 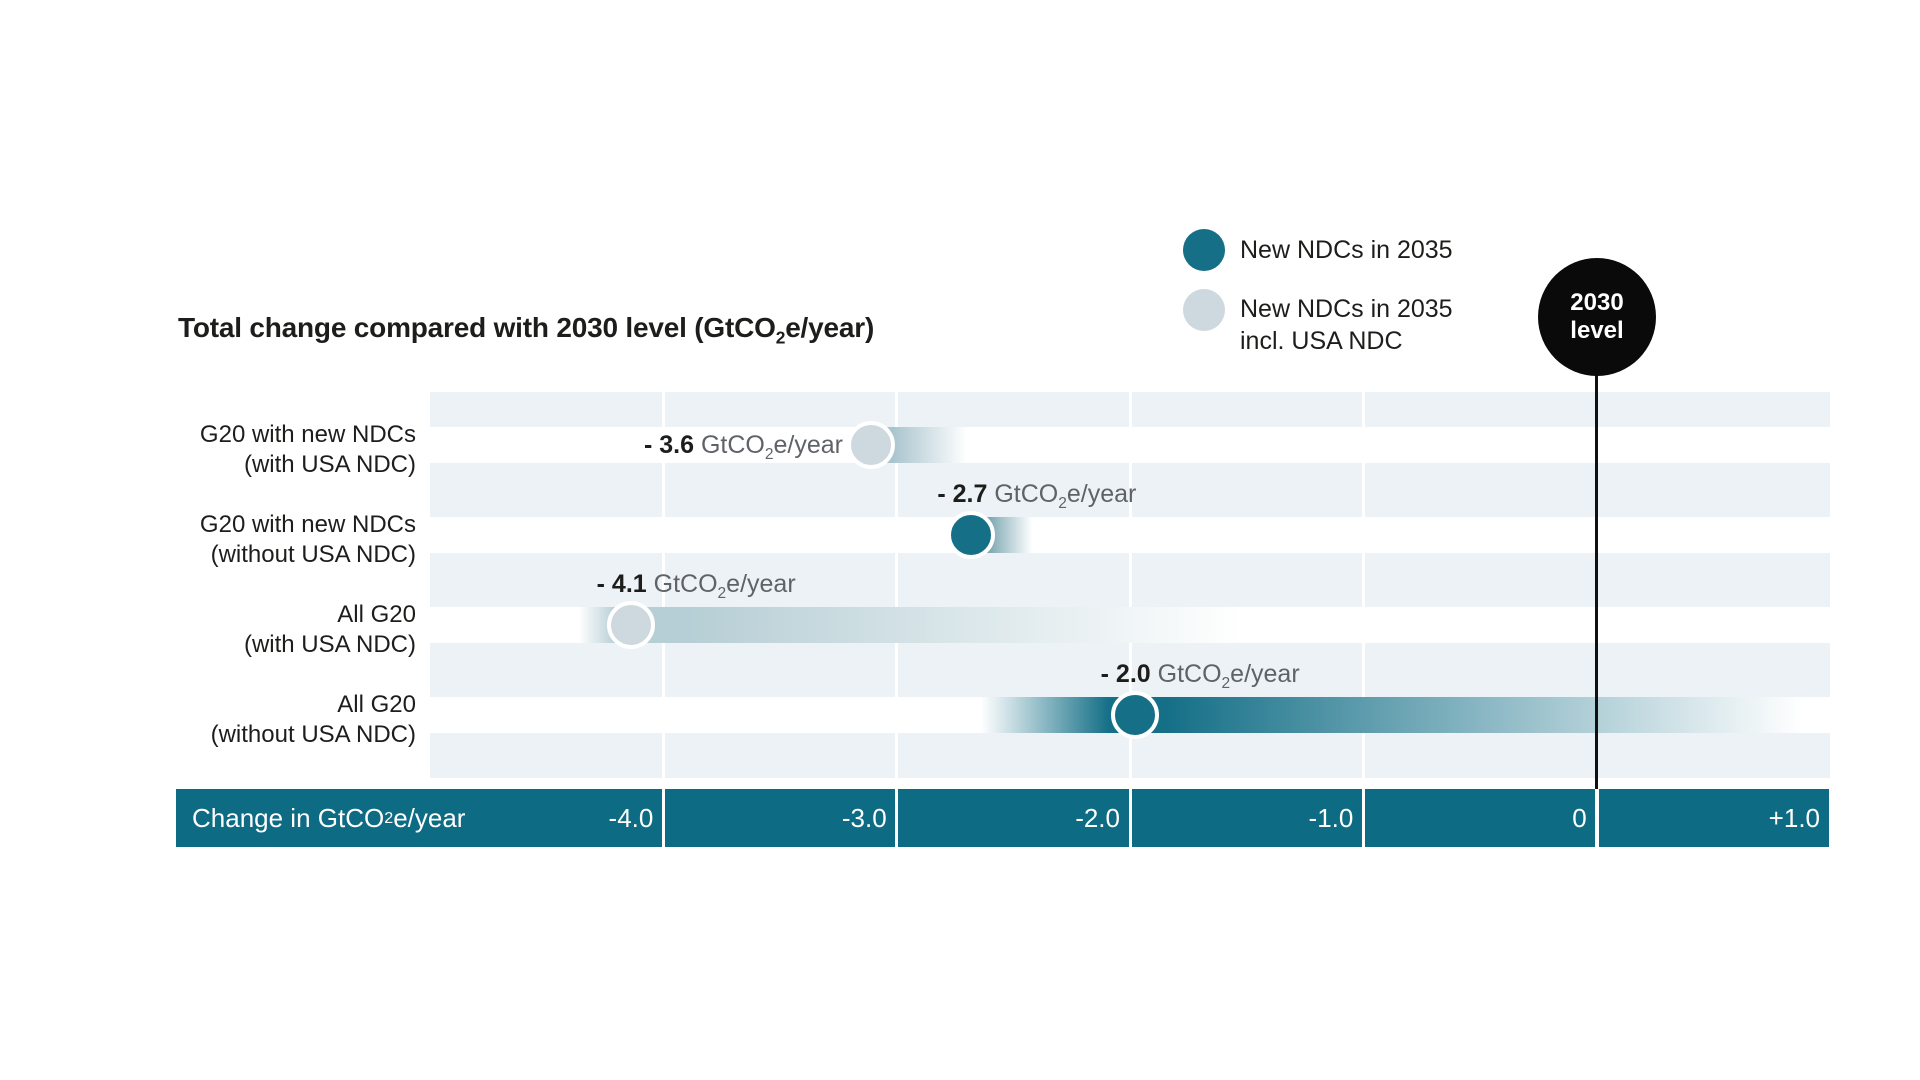 What do you see at coordinates (1037, 496) in the screenshot?
I see `value-label: - 2.7 GtCO2e/year` at bounding box center [1037, 496].